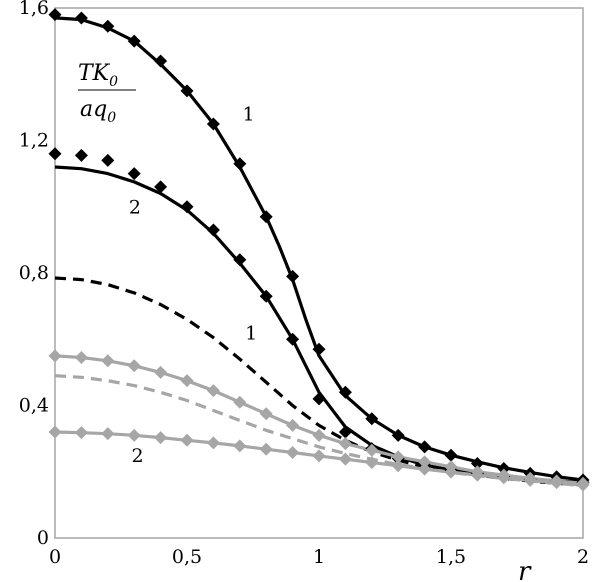  I want to click on y-tick-label: 0,8, so click(34, 273).